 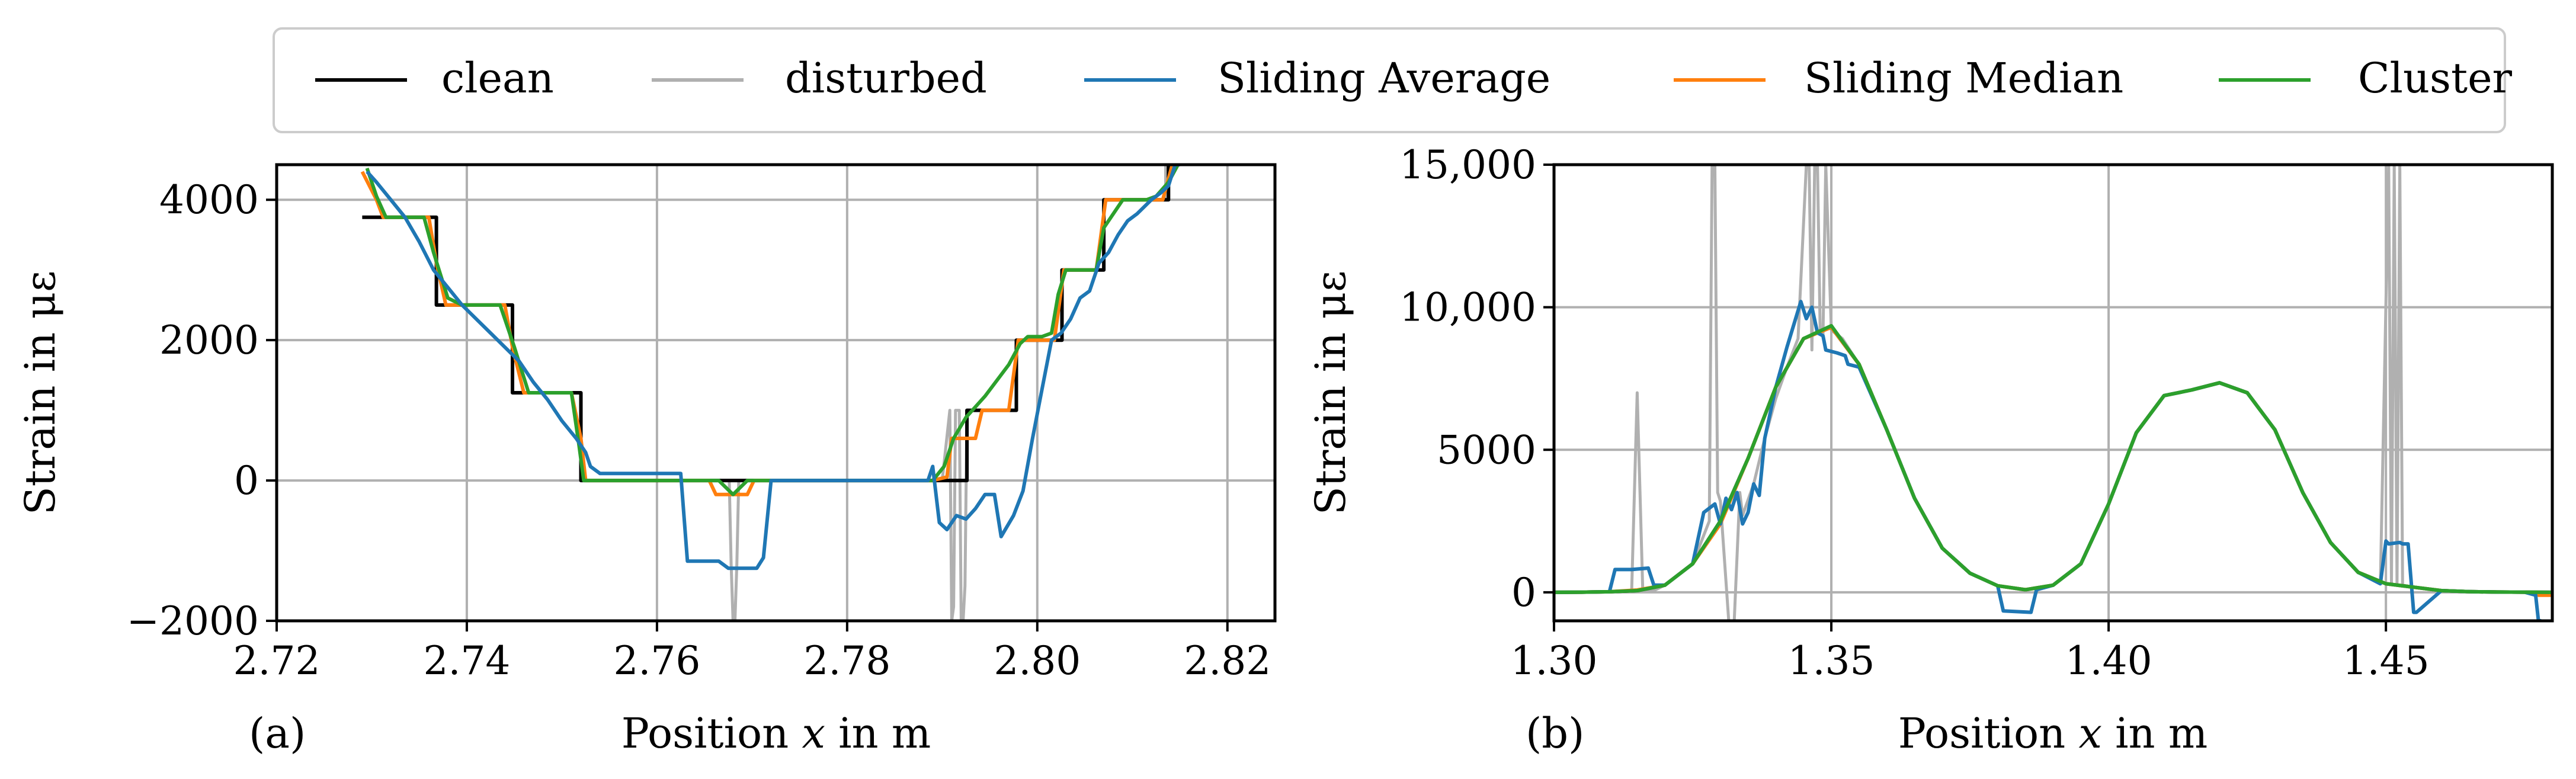 What do you see at coordinates (1988, 733) in the screenshot?
I see `chart-b-xlabel-pre: Position` at bounding box center [1988, 733].